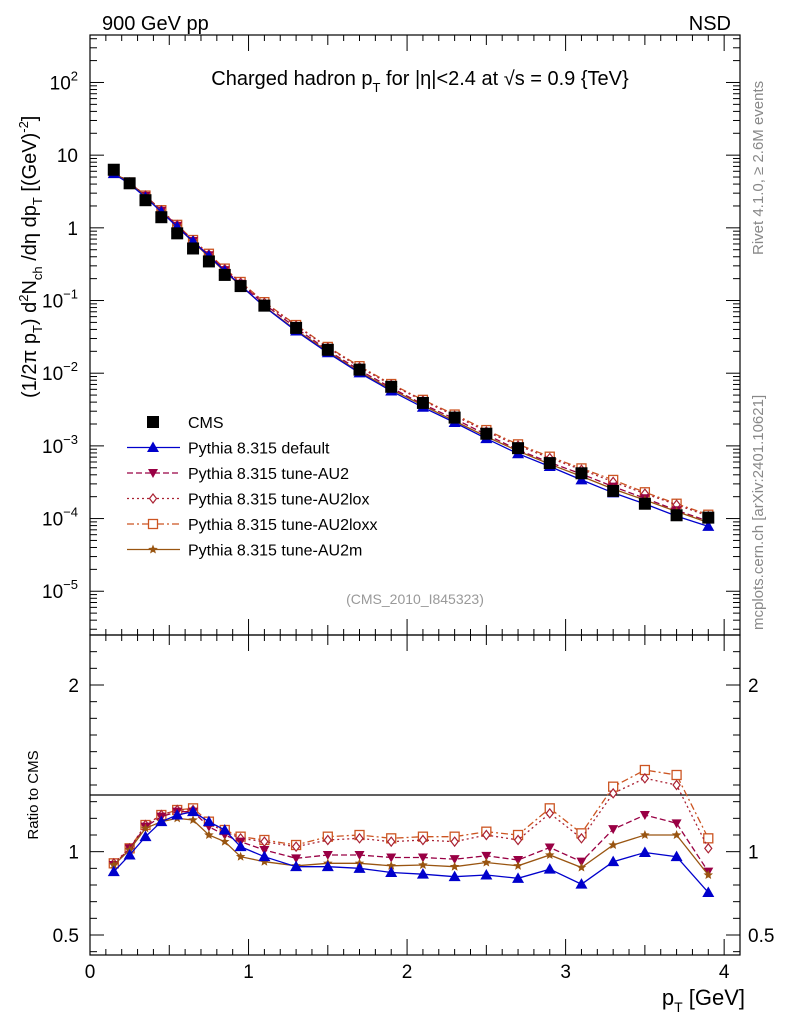 This screenshot has width=786, height=1024. Describe the element at coordinates (268, 474) in the screenshot. I see `legend-label: Pythia 8.315 tune-AU2` at that location.